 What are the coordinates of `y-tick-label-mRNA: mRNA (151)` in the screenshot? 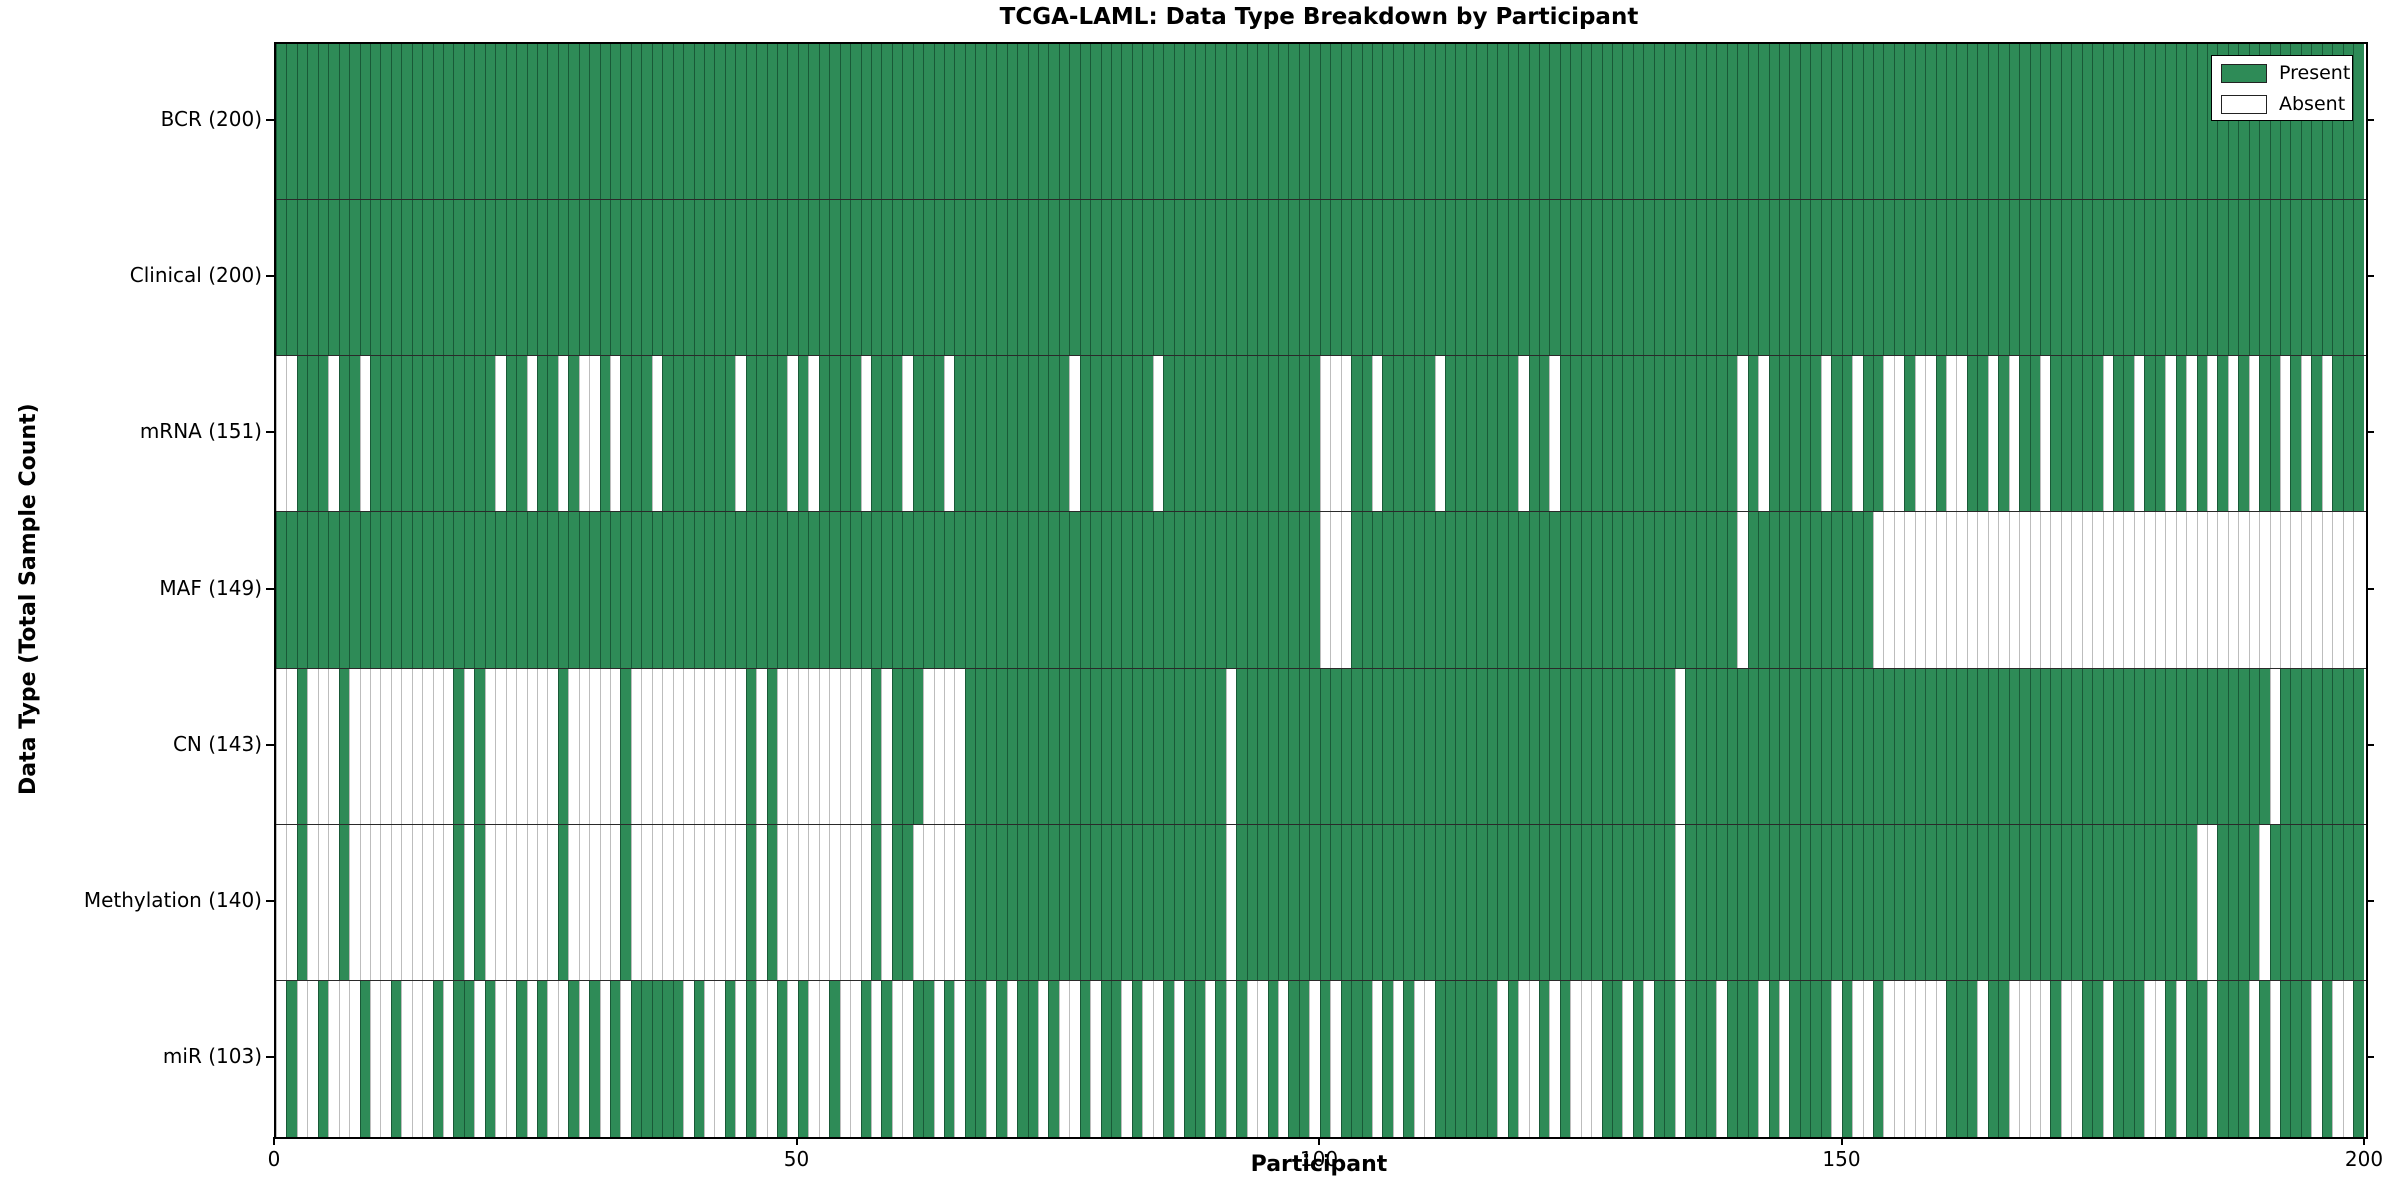 It's located at (200, 431).